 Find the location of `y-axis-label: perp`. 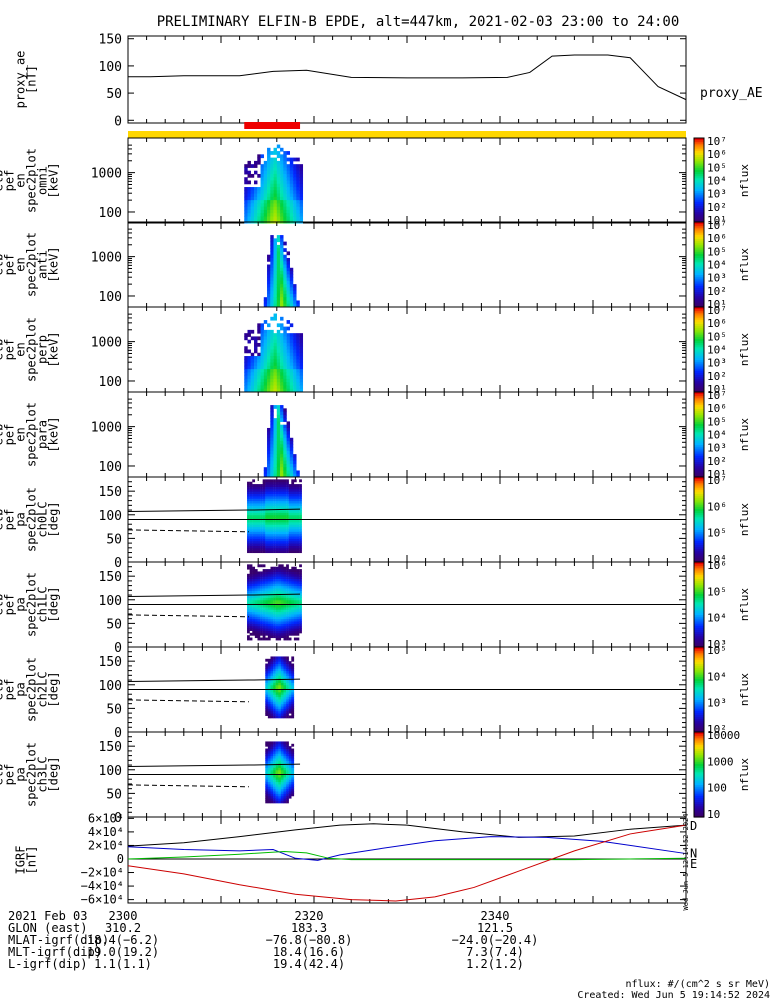

y-axis-label: perp is located at coordinates (43, 349).